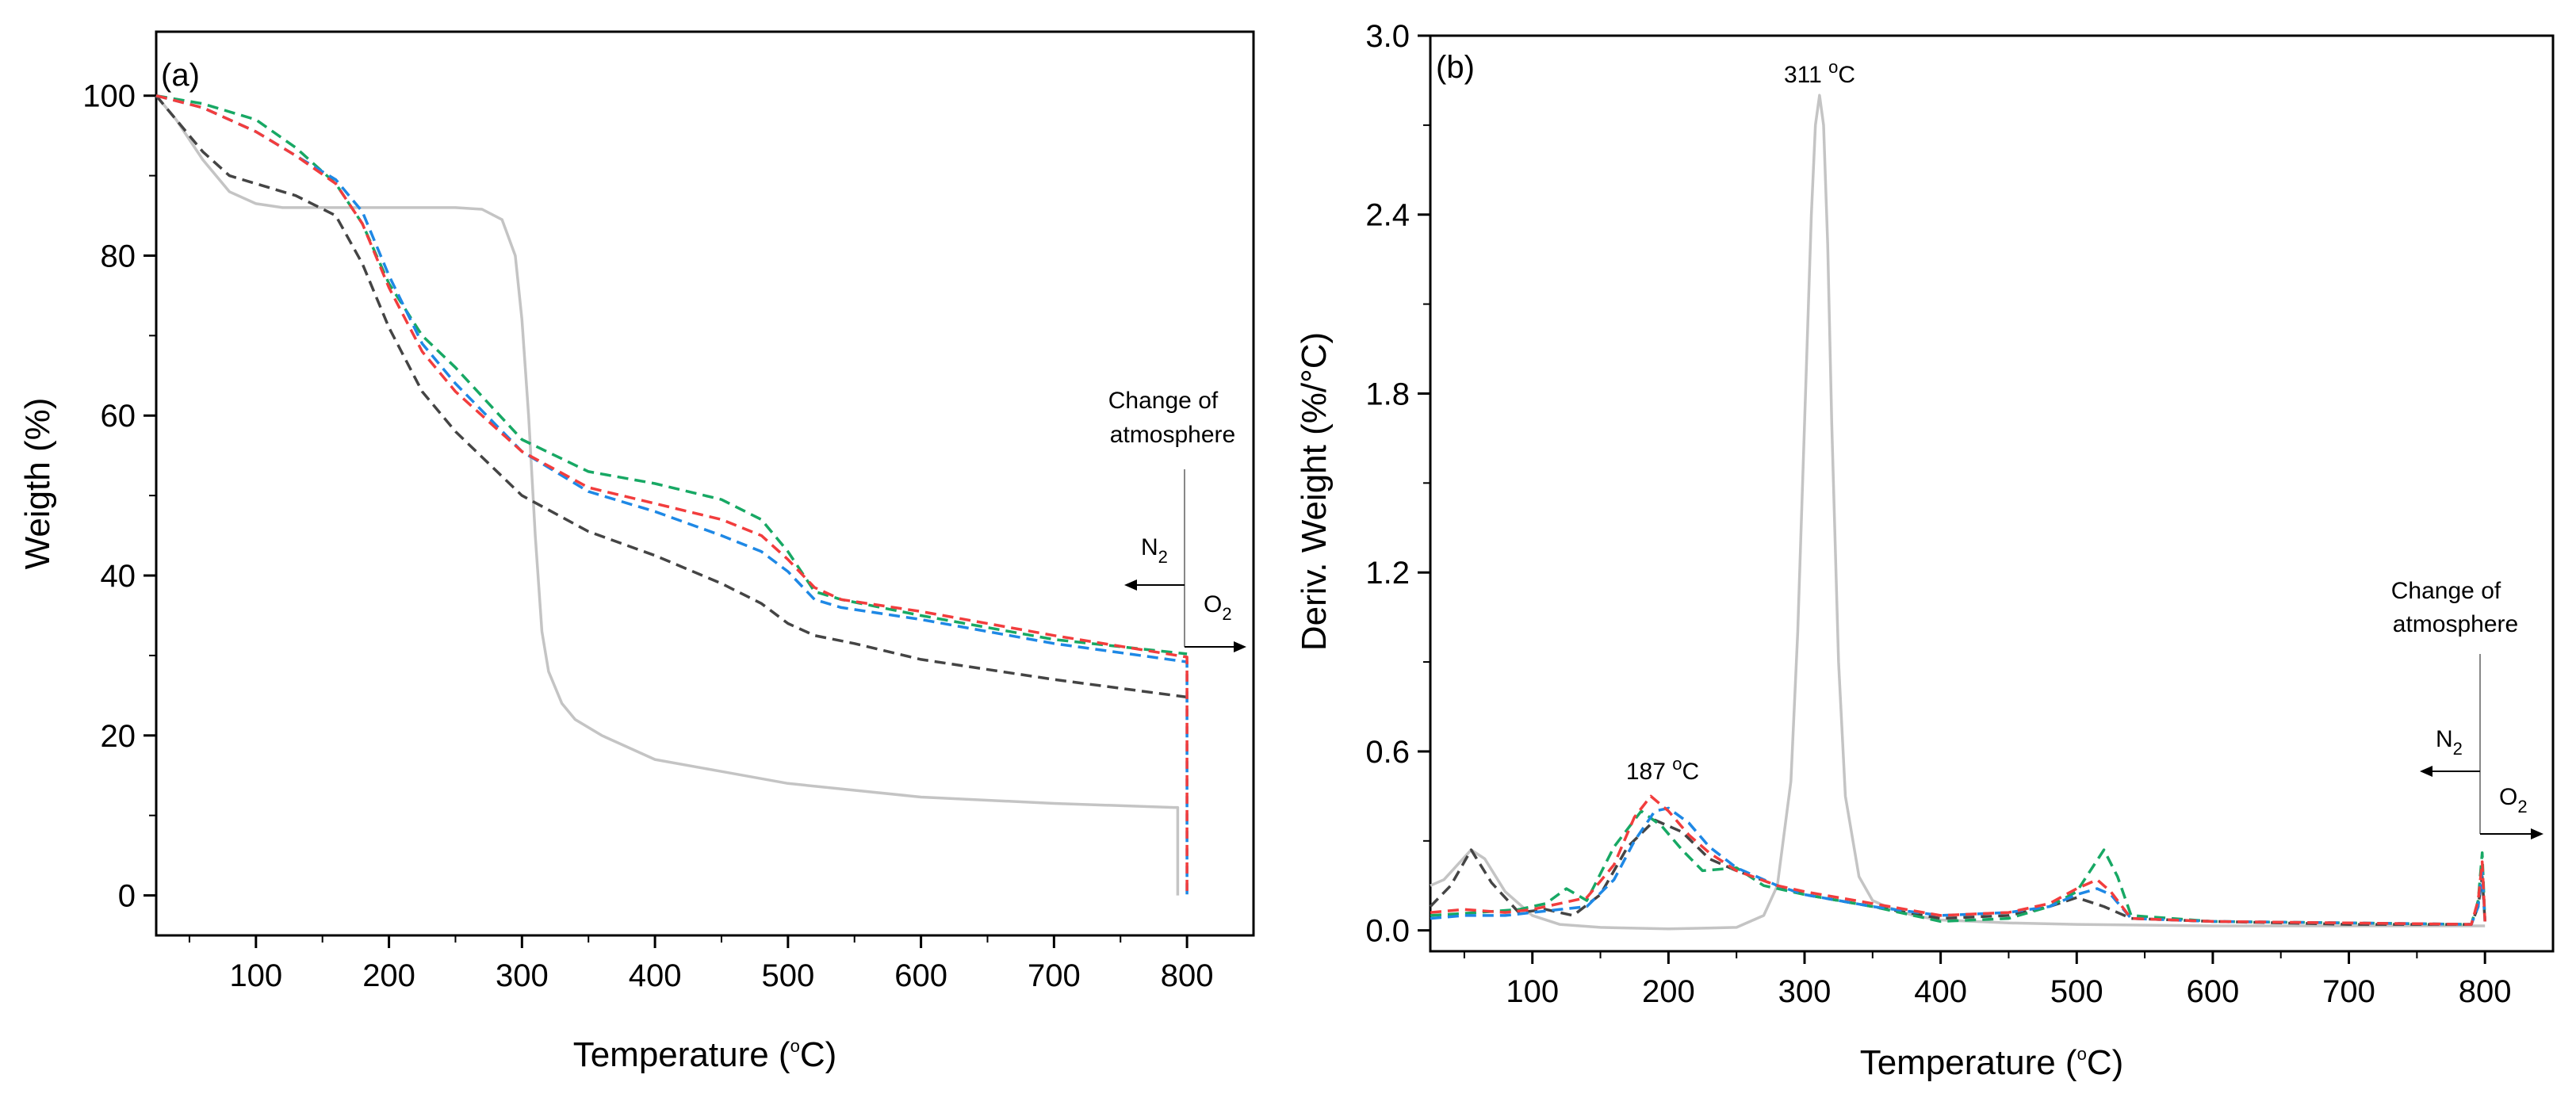 Image resolution: width=2576 pixels, height=1109 pixels. Describe the element at coordinates (109, 97) in the screenshot. I see `panel-a-y-tick-label: 100` at that location.